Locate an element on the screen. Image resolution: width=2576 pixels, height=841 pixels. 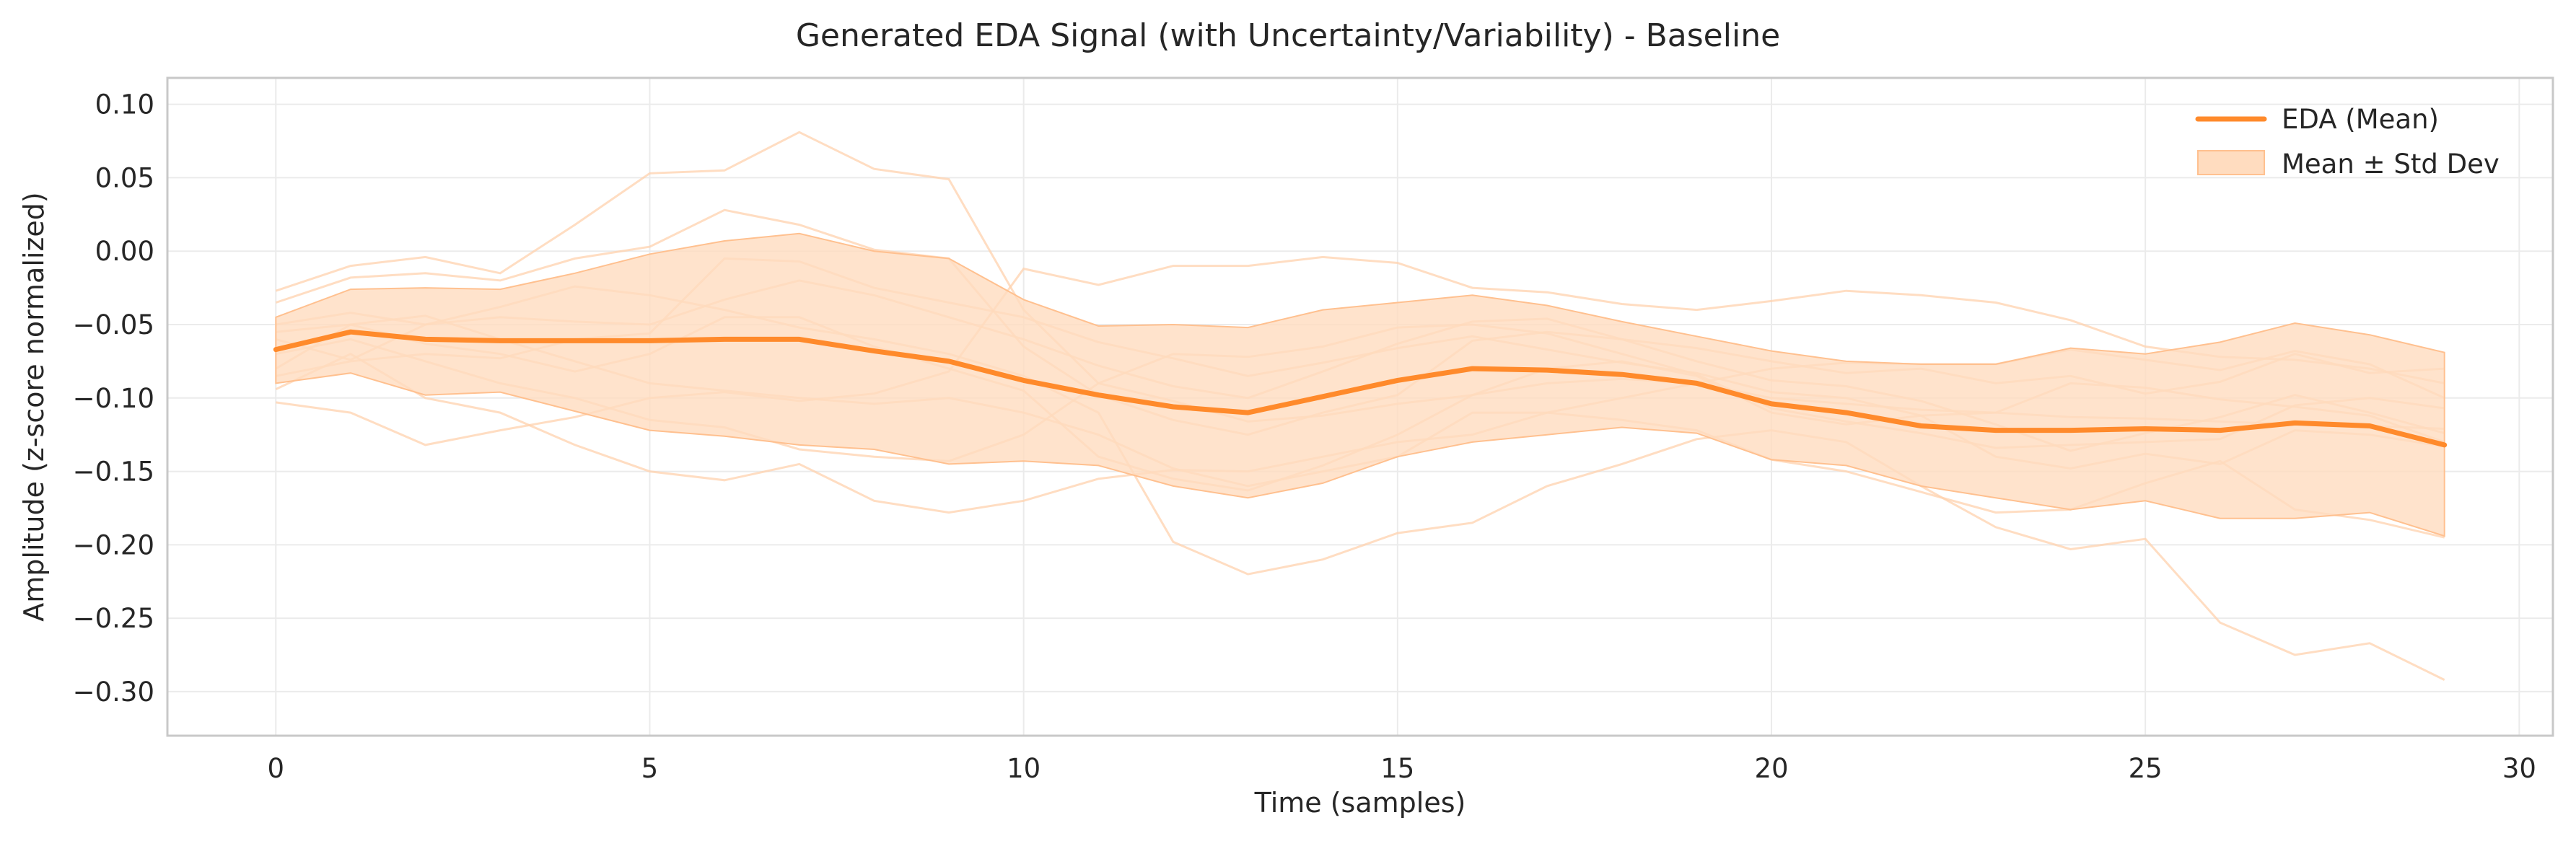
x-tick-label: 15 is located at coordinates (1397, 768).